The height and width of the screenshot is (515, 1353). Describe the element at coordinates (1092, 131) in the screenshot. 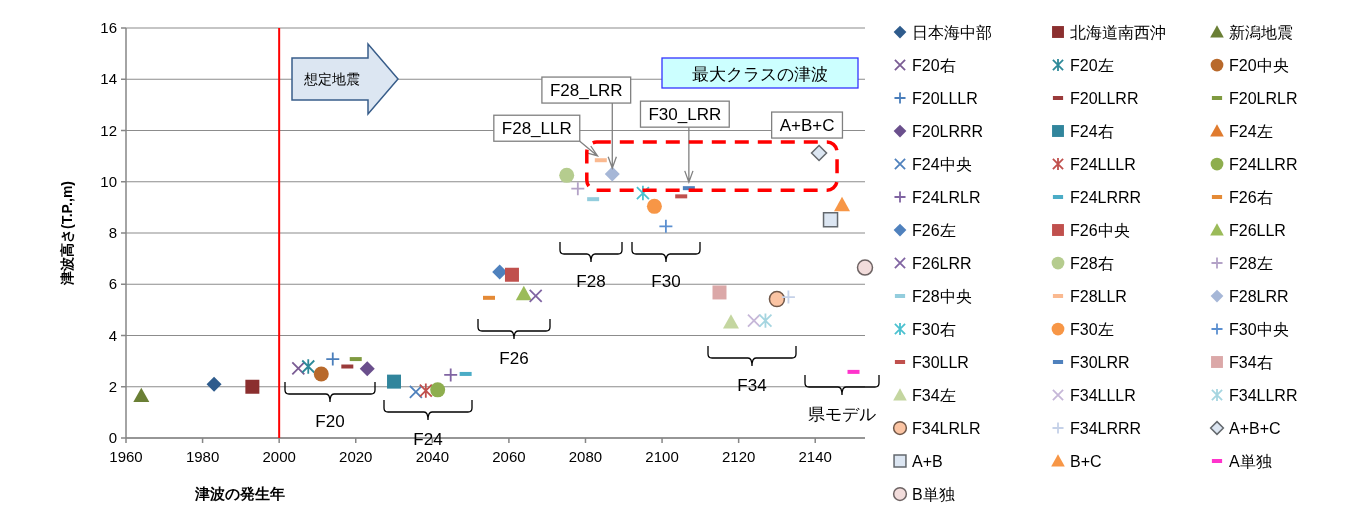

I see `legend-label: F24右` at that location.